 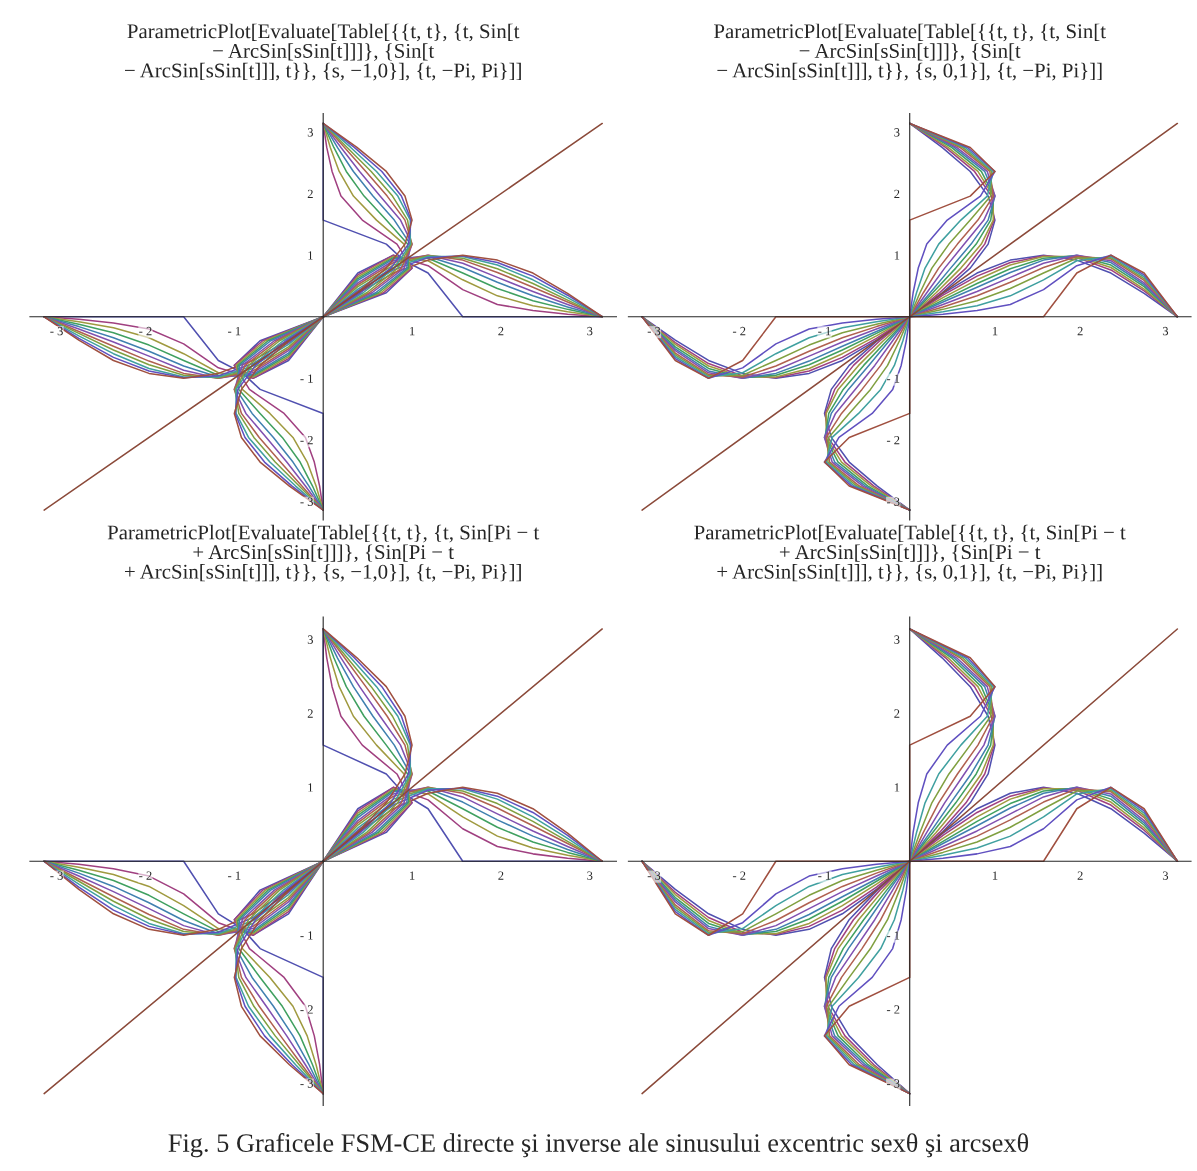 What do you see at coordinates (910, 553) in the screenshot?
I see `chart-title: ParametricPlot[Evaluate[Table[{{t, t}, {t, Sin[Pi − t + ArcSin[sSin[t]]]}, {Sin[Pi − t + ArcSin[sSin[t]]], t}}, {s, 0,1}], {t, −Pi, Pi}]]` at bounding box center [910, 553].